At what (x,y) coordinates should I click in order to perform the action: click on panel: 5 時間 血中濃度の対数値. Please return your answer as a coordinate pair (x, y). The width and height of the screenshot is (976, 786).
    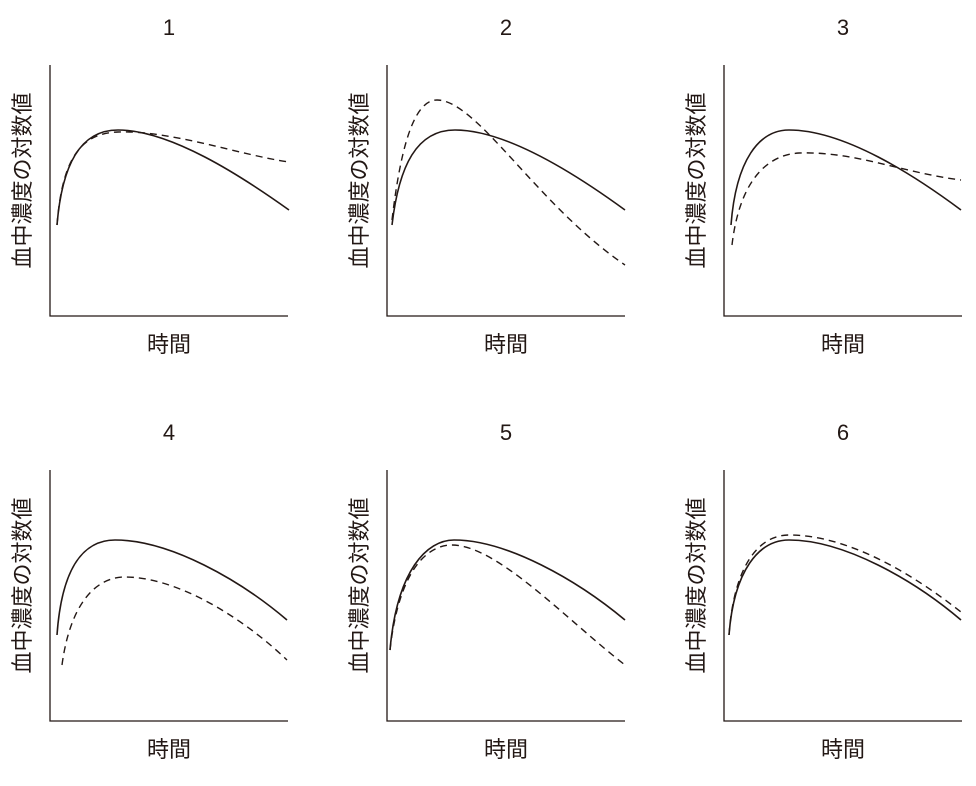
    Looking at the image, I should click on (487, 591).